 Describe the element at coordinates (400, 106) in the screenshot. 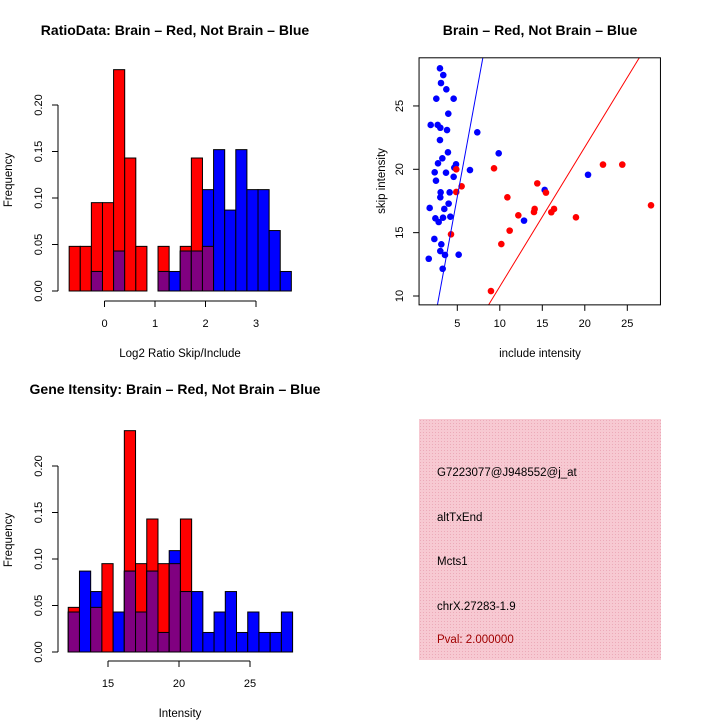

I see `y-tick-label: 25` at that location.